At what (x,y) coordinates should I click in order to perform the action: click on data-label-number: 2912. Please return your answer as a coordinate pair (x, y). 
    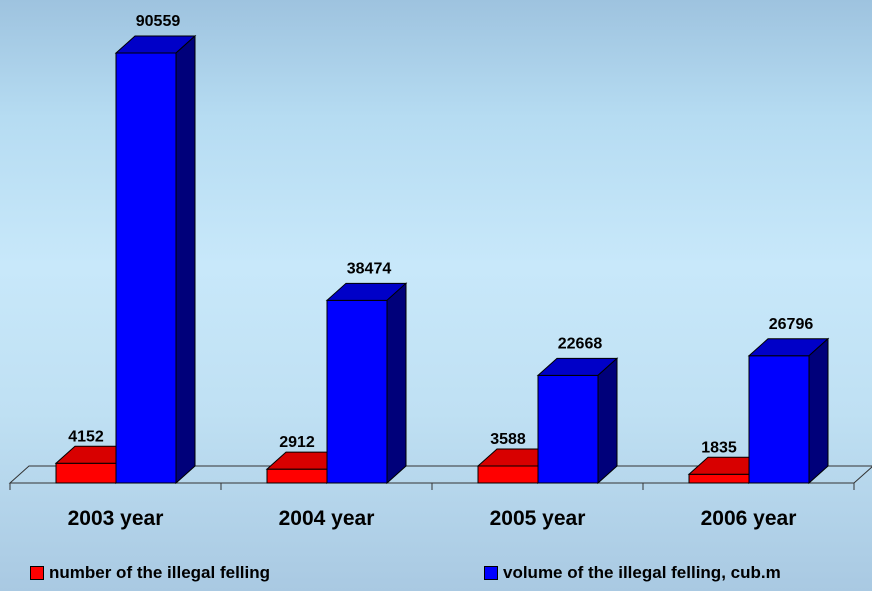
    Looking at the image, I should click on (297, 442).